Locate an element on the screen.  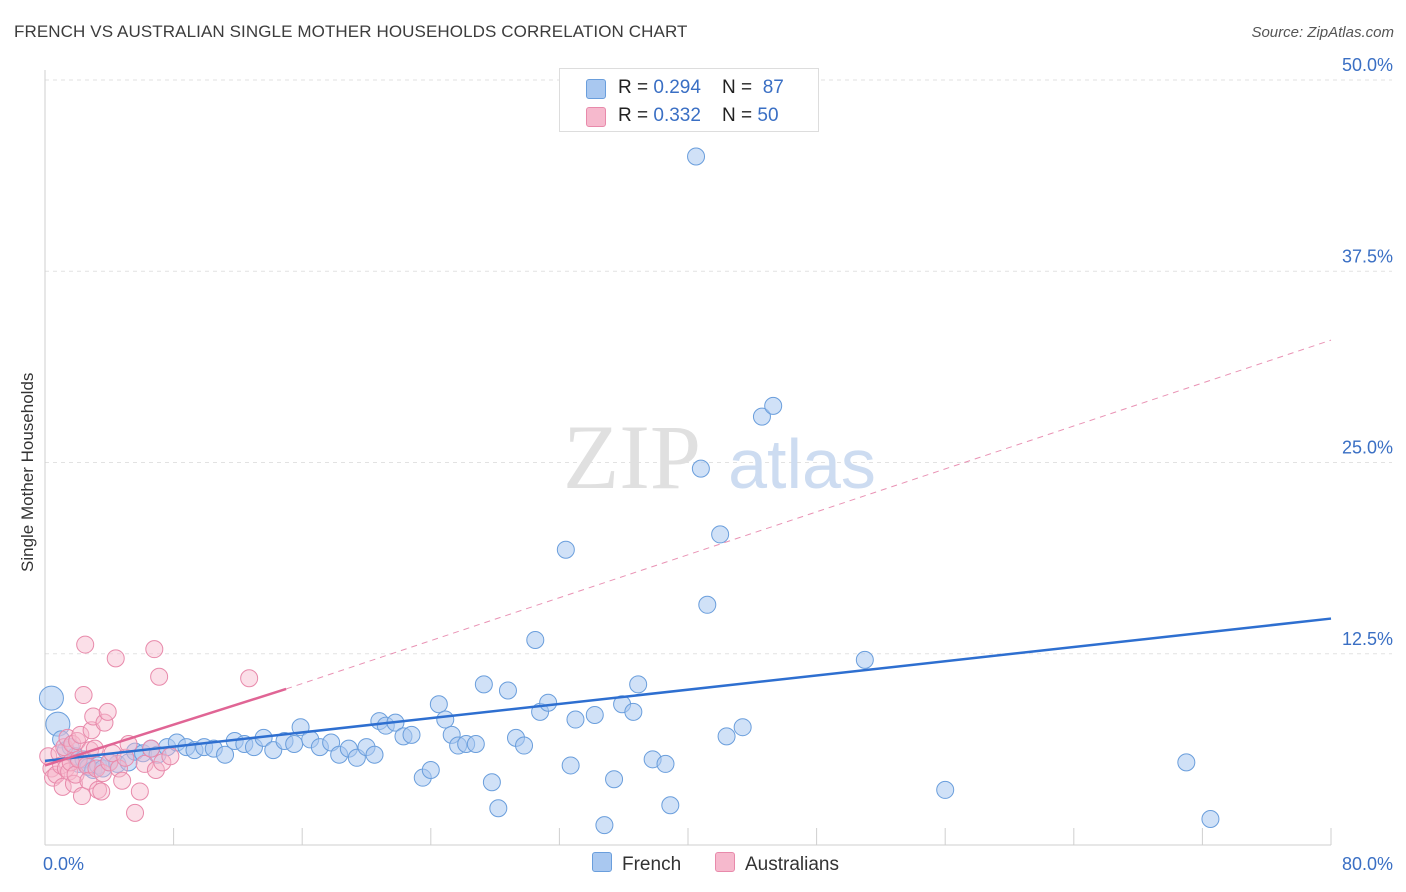
legend-n-value: 50 is located at coordinates (768, 115).